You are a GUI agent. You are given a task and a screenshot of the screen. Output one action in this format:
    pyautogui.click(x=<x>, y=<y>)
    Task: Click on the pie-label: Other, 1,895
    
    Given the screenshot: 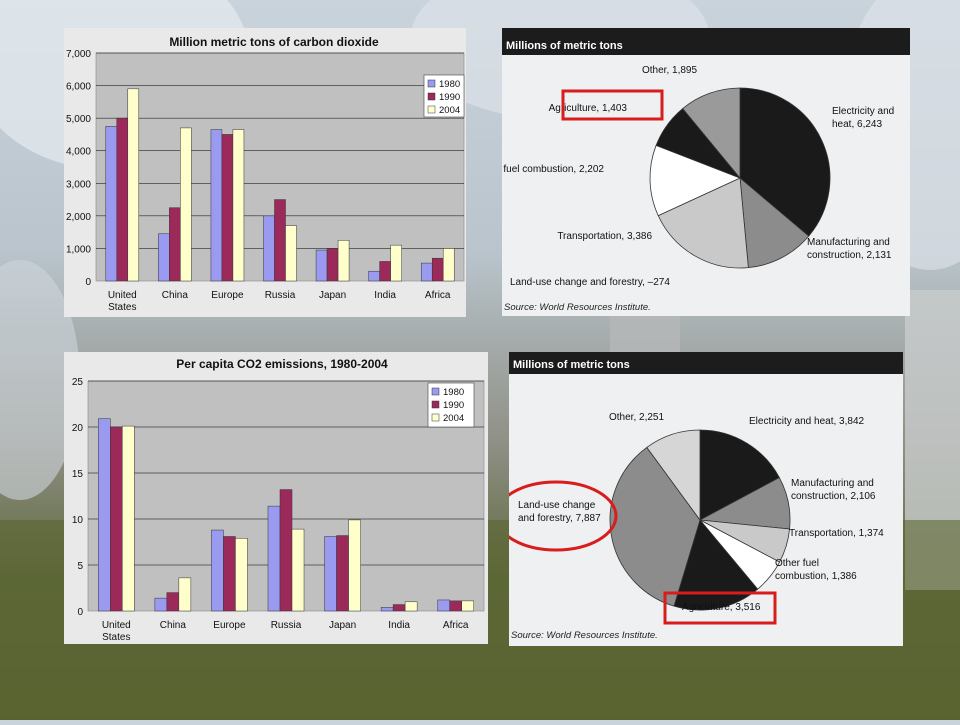 What is the action you would take?
    pyautogui.click(x=669, y=70)
    